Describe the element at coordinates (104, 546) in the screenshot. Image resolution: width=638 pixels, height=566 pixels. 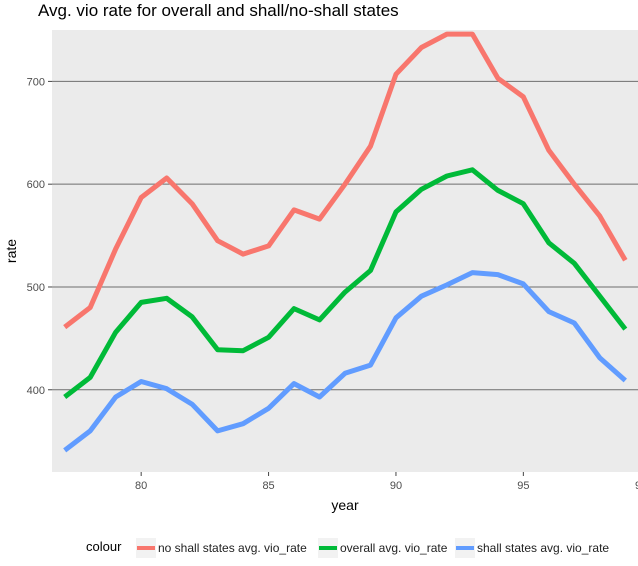
I see `legend-title: colour` at that location.